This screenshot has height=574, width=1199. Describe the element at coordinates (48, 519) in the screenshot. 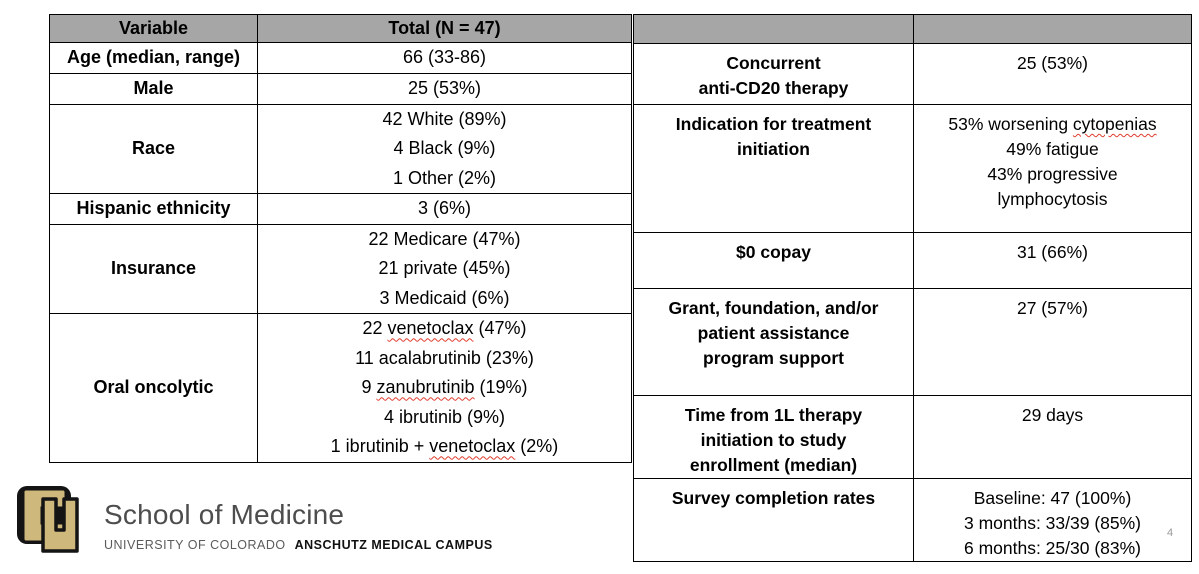

I see `cu-interlocking-logo-icon` at that location.